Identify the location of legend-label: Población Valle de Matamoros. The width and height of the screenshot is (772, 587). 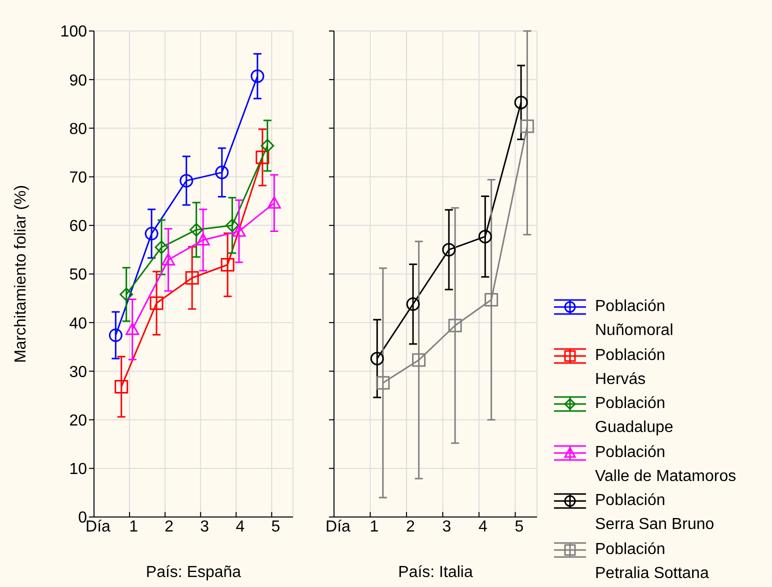
(665, 464).